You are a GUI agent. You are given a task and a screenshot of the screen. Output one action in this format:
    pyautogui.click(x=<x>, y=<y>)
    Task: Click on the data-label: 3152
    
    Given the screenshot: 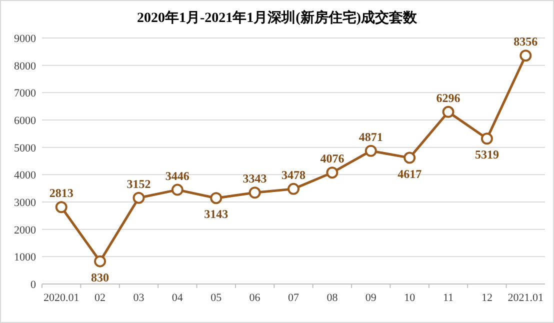 What is the action you would take?
    pyautogui.click(x=138, y=183)
    